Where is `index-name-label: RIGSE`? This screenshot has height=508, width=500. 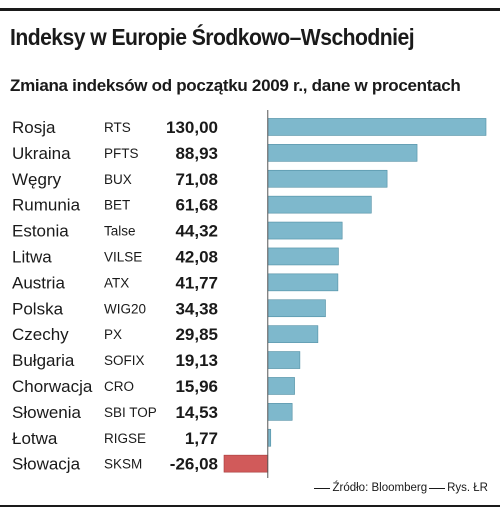
index-name-label: RIGSE is located at coordinates (125, 438).